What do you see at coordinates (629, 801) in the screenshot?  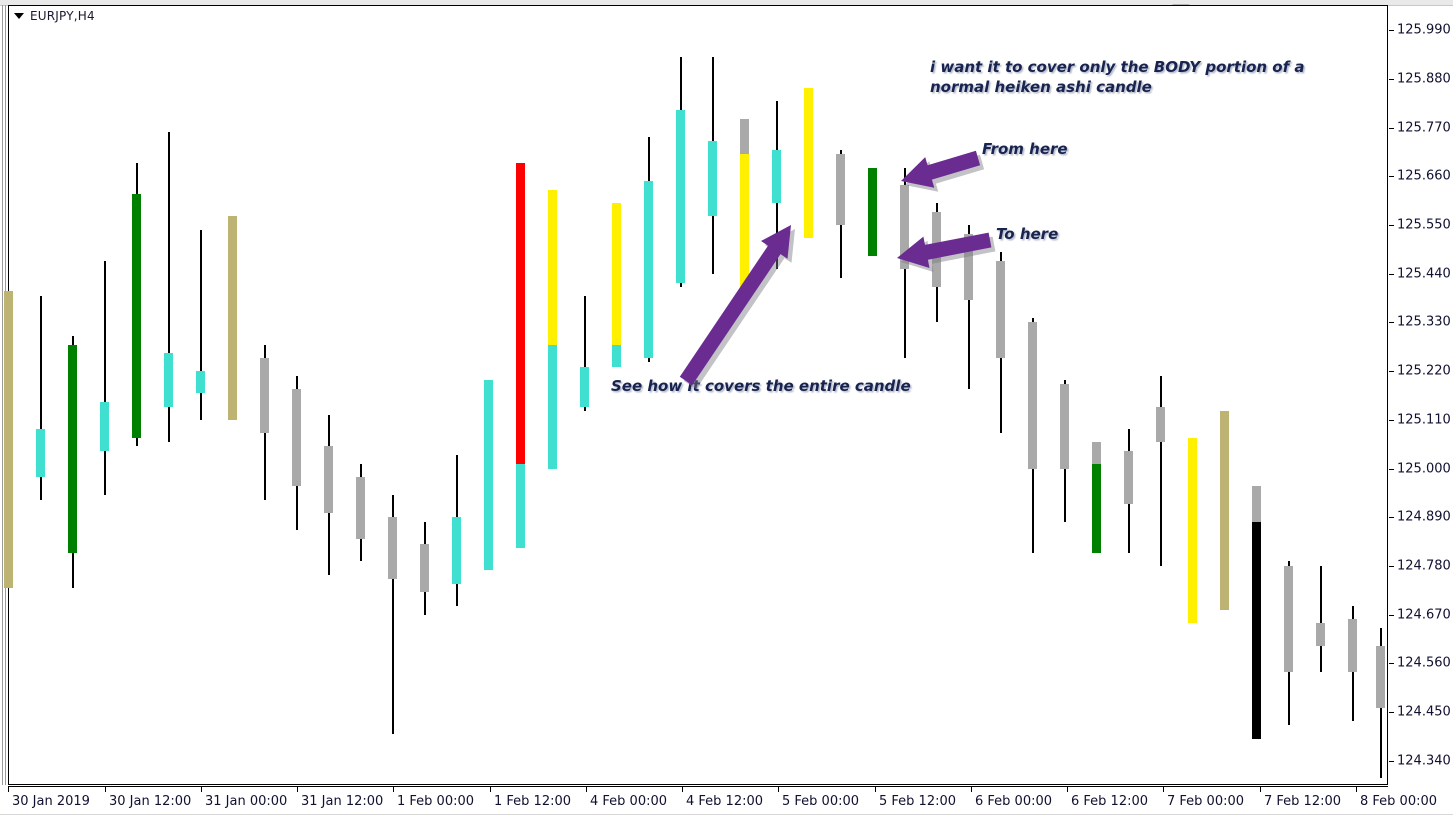 I see `time-axis-label: 4 Feb 00:00` at bounding box center [629, 801].